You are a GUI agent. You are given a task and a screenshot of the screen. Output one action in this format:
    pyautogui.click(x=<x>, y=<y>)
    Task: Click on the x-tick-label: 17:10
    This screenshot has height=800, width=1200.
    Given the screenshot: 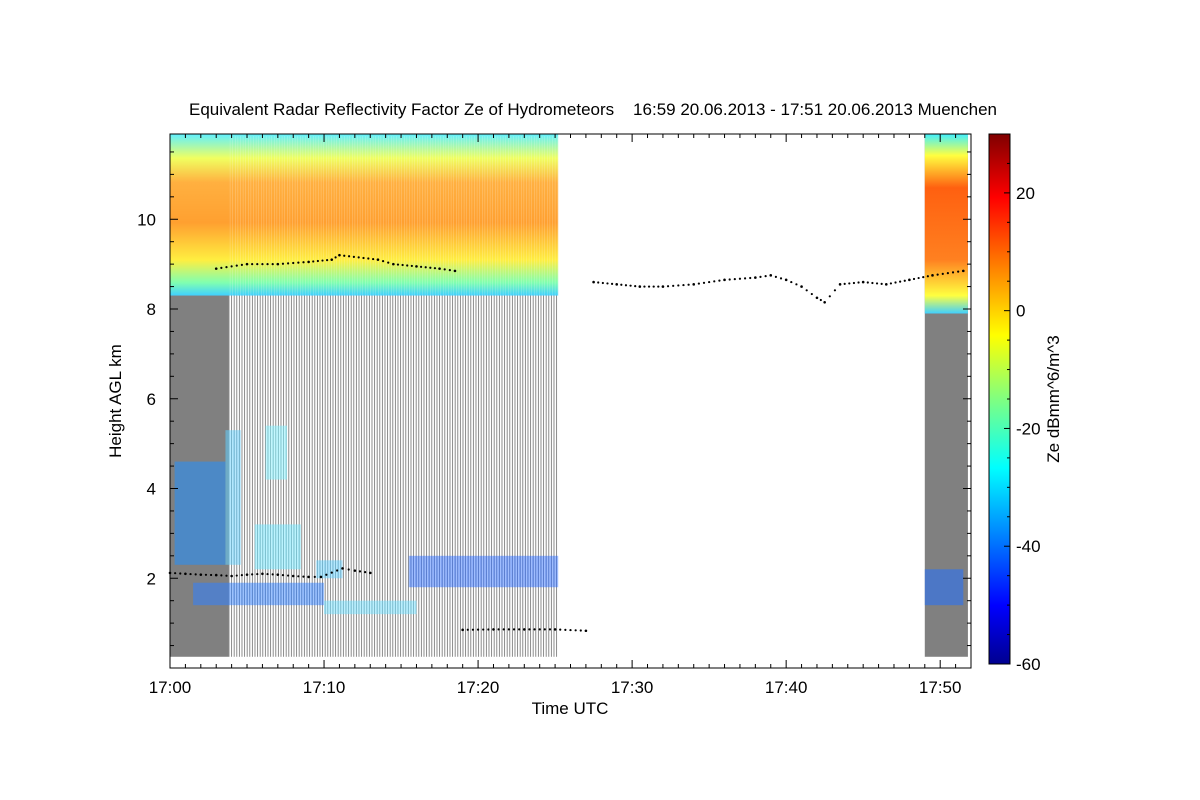 What is the action you would take?
    pyautogui.click(x=324, y=687)
    